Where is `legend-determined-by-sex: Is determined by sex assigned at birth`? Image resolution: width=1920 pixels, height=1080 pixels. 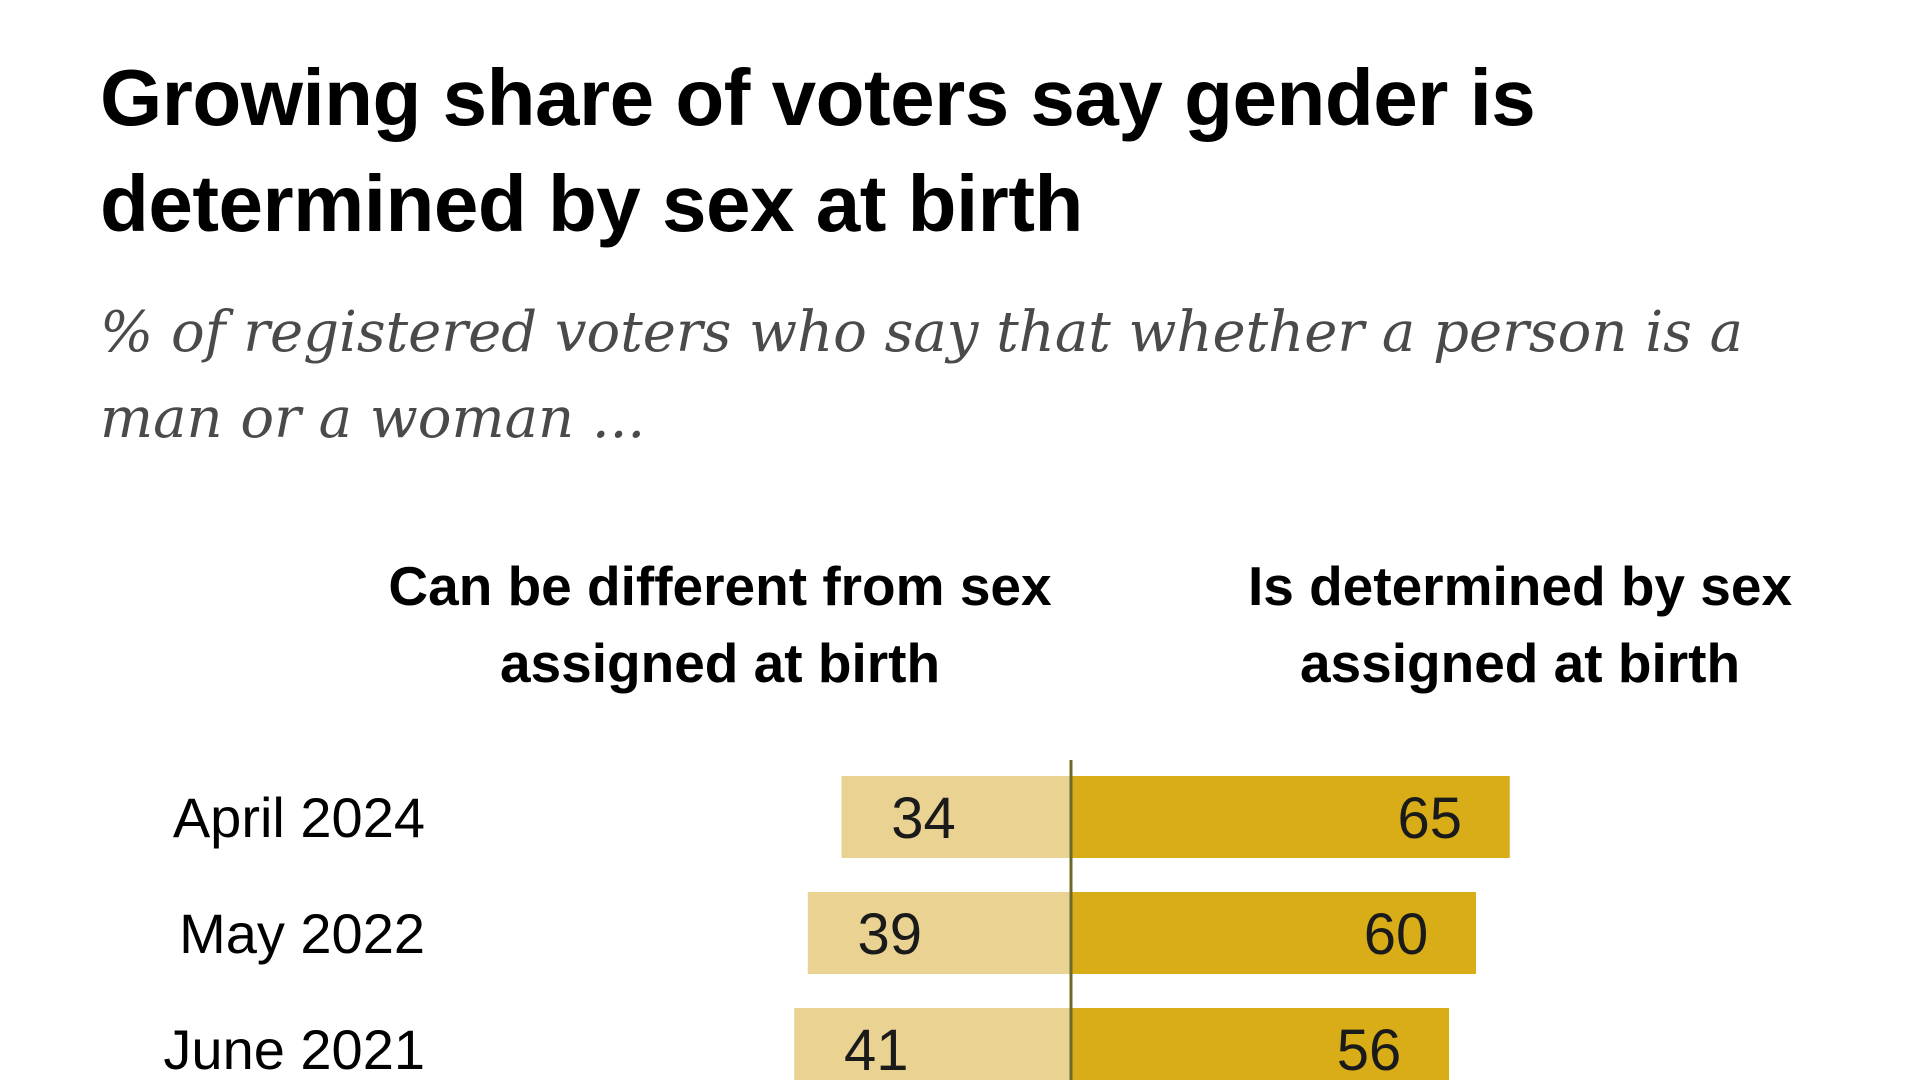 legend-determined-by-sex: Is determined by sex assigned at birth is located at coordinates (1520, 624).